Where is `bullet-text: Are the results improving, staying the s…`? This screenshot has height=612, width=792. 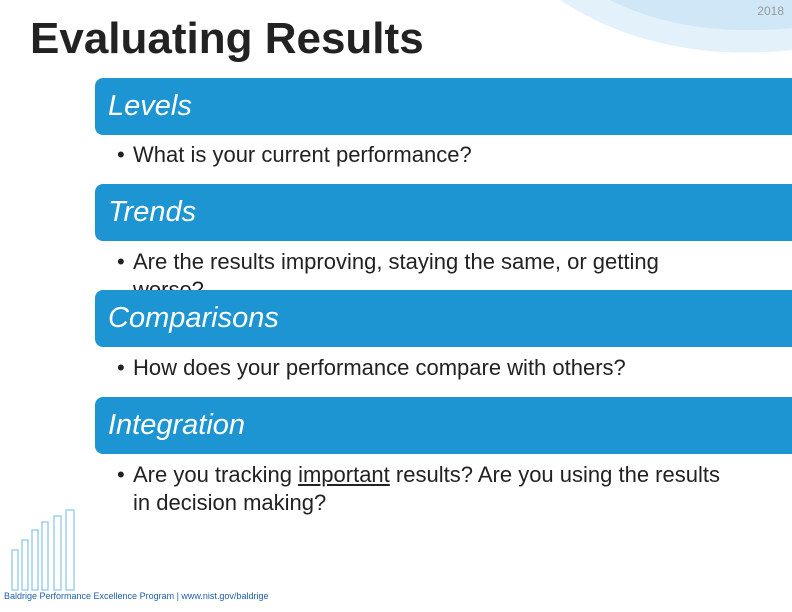
bullet-text: Are the results improving, staying the s… is located at coordinates (396, 275).